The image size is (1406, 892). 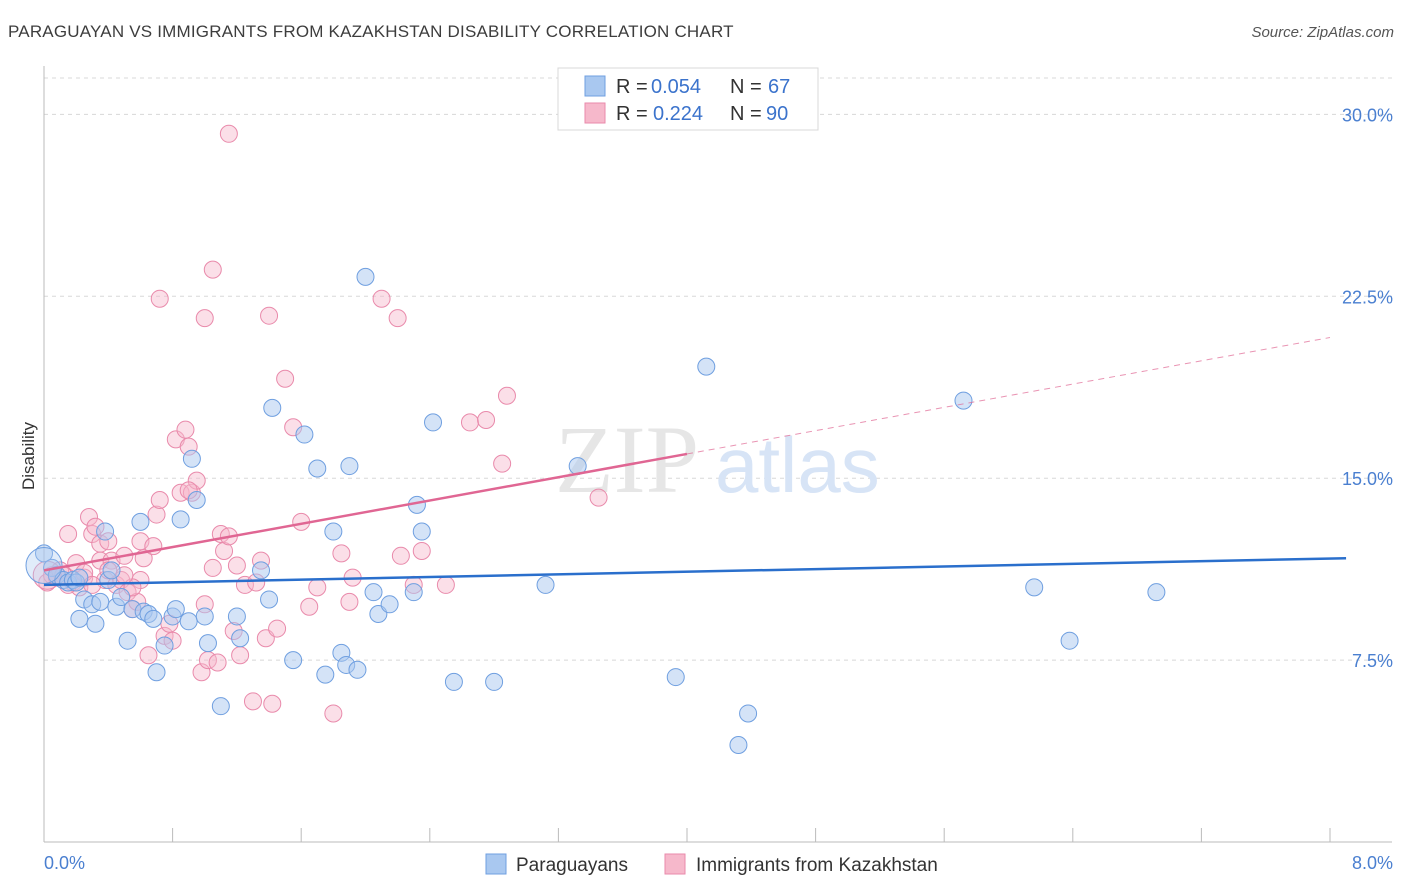 I want to click on bottom-legend-swatch-blue, so click(x=496, y=864).